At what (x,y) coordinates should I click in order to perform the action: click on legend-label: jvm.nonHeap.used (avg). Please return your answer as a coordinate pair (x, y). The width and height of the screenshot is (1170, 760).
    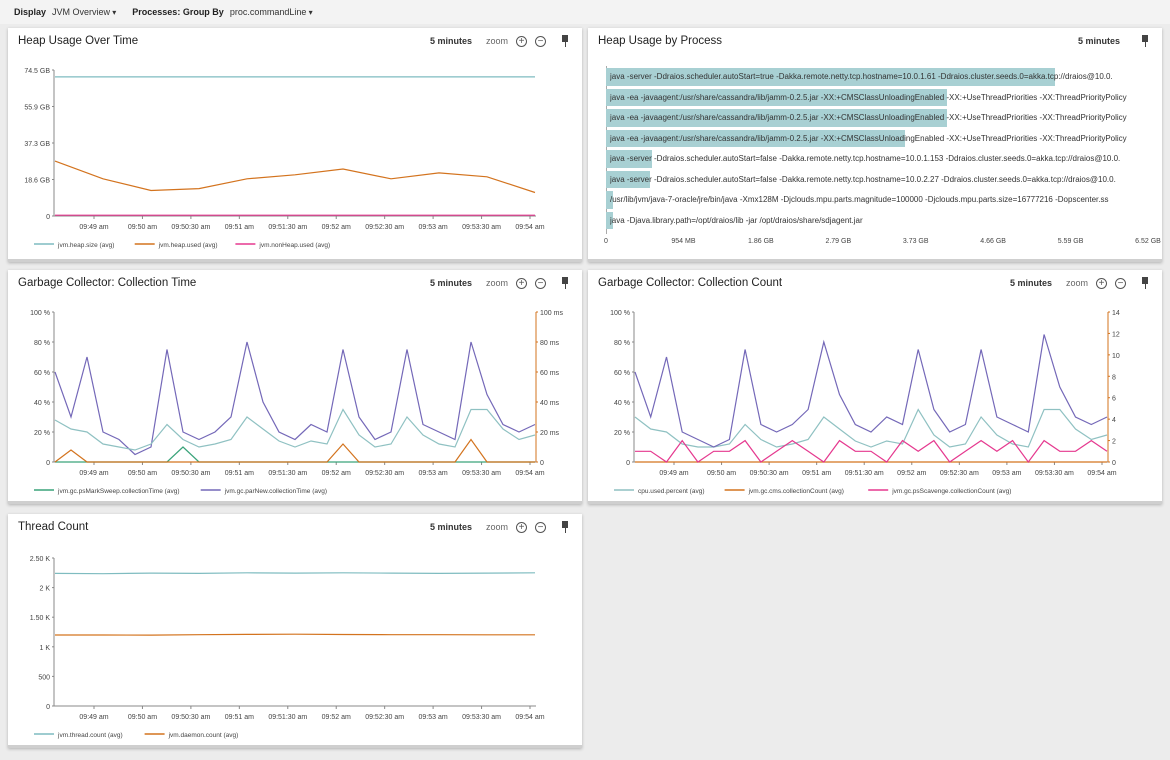
    Looking at the image, I should click on (294, 245).